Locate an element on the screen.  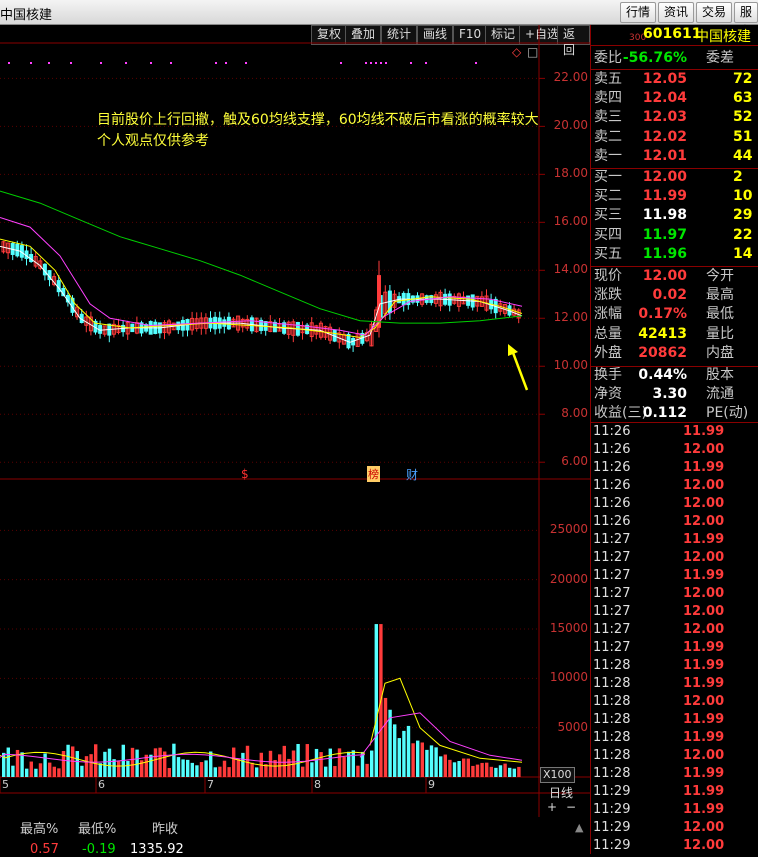
stat-row: 外盘 20862 内盘 is located at coordinates (674, 353).